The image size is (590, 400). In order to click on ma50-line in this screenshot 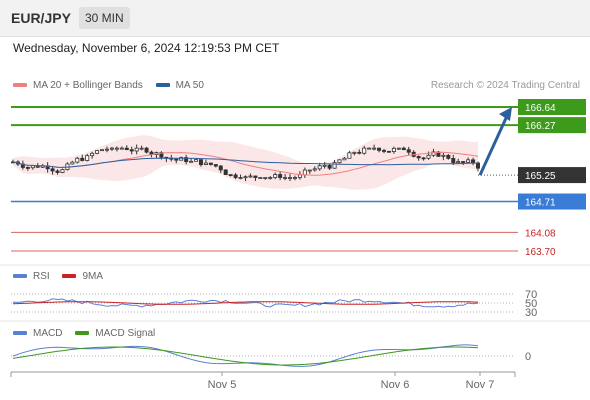, I will do `click(245, 162)`.